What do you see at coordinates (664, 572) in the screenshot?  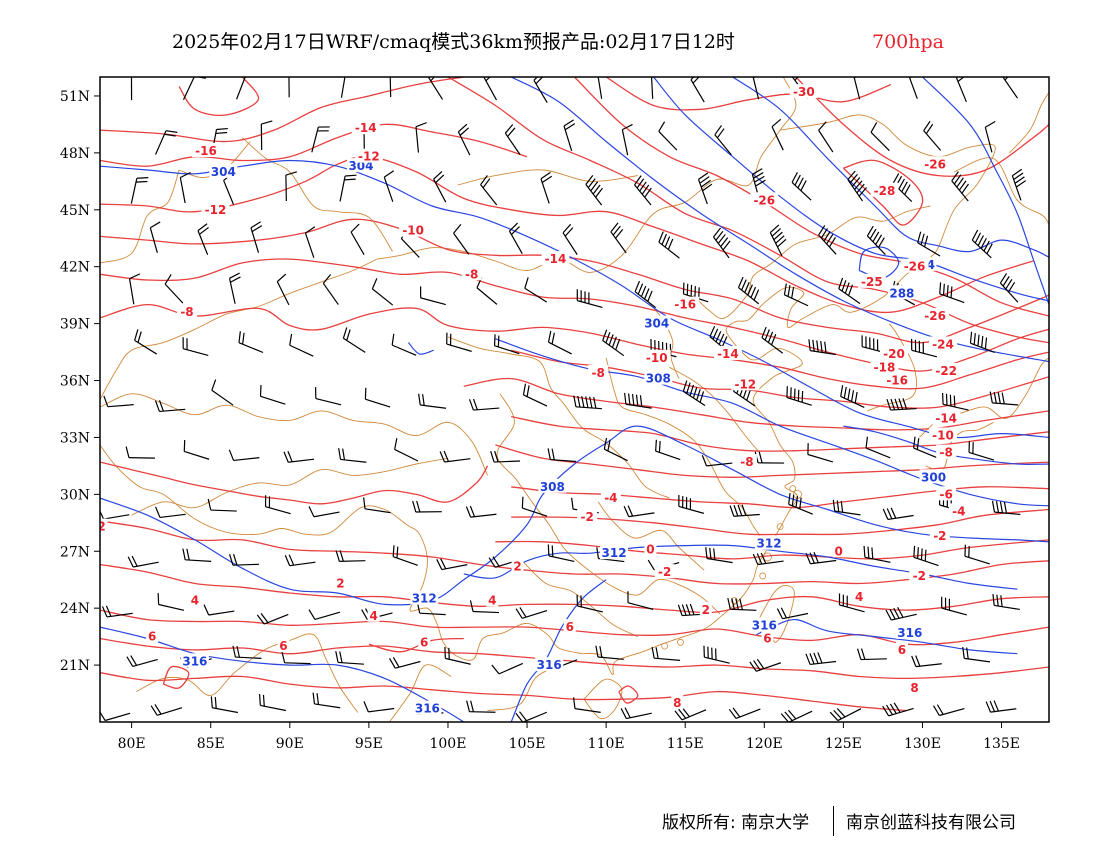 I see `temperature-contour-label: -2` at bounding box center [664, 572].